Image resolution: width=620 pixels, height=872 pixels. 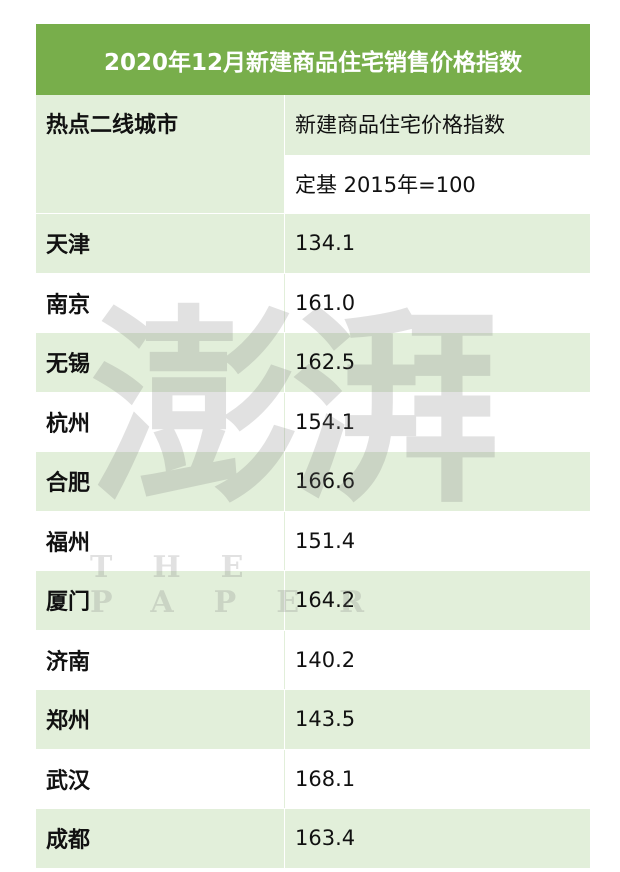 I want to click on table-row: 合肥 166.6, so click(x=313, y=481).